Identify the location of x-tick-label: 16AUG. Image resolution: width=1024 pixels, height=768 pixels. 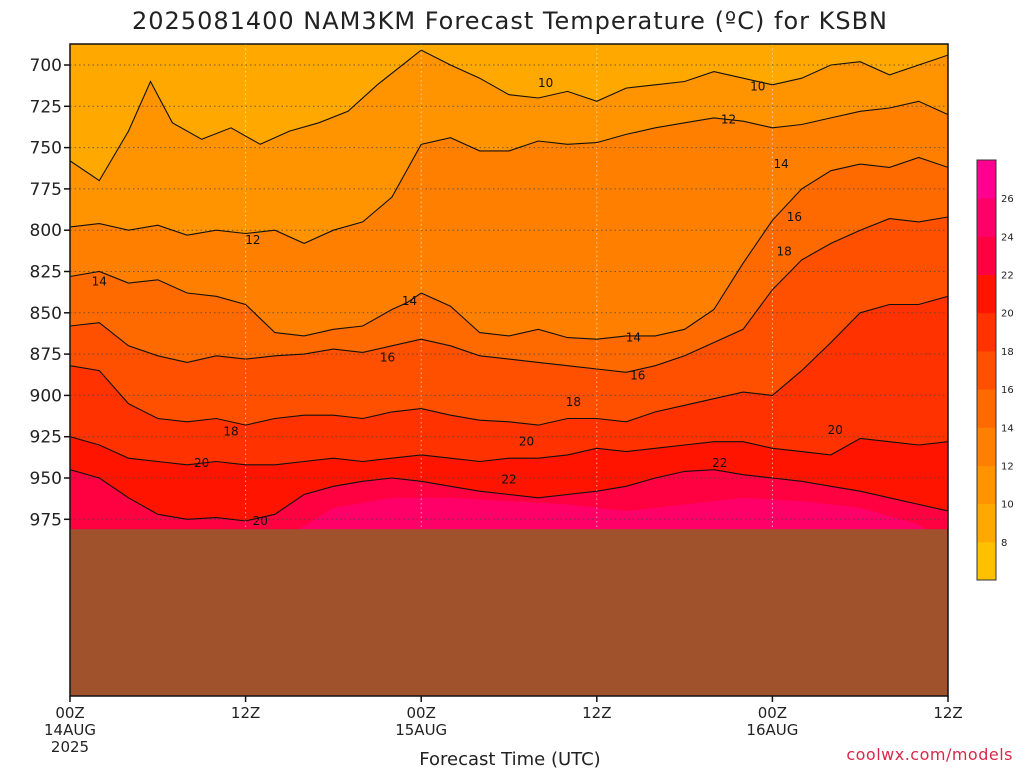
(772, 730).